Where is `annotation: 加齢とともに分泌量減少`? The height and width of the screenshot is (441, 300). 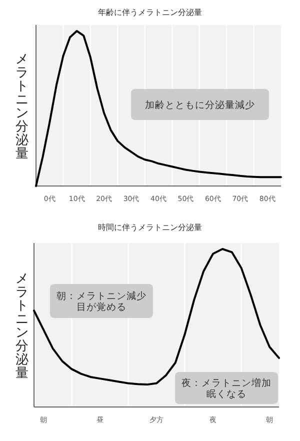 annotation: 加齢とともに分泌量減少 is located at coordinates (200, 105).